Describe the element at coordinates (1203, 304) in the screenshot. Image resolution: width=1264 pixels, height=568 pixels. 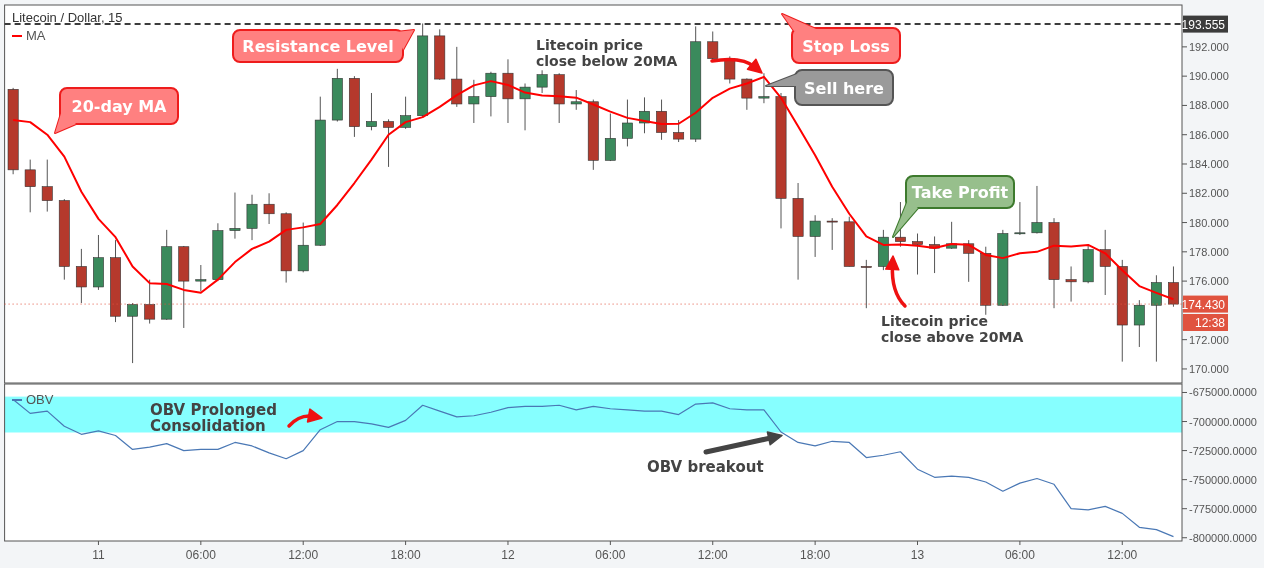
I see `ref-line-label: 174.430` at that location.